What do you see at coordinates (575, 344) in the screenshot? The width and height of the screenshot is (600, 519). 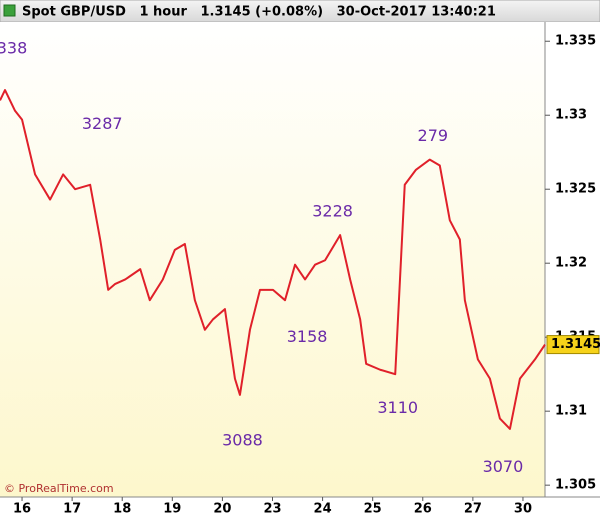 I see `last-price-label: 1.3145` at bounding box center [575, 344].